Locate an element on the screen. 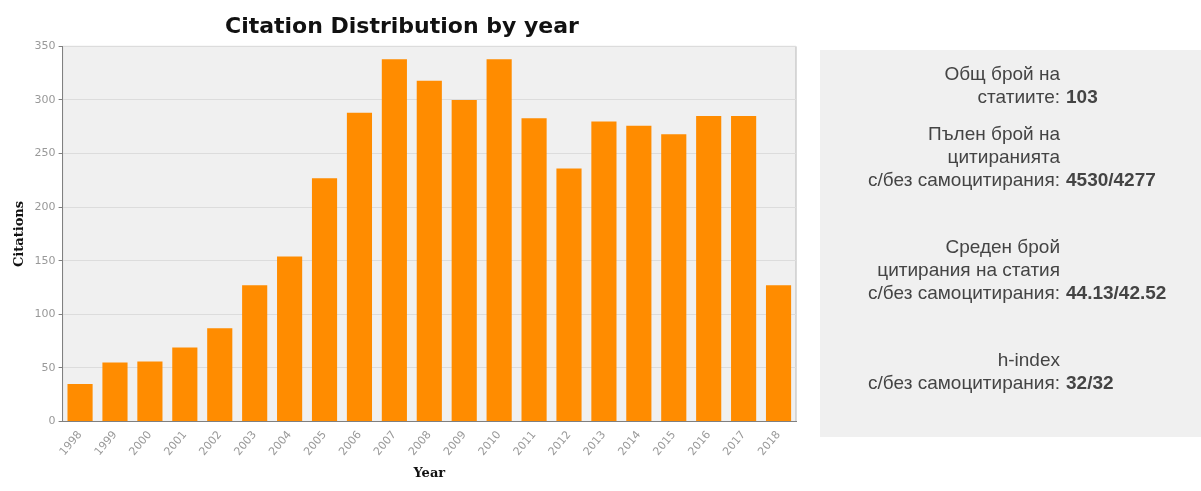  y-tick-label: 50 is located at coordinates (48, 367).